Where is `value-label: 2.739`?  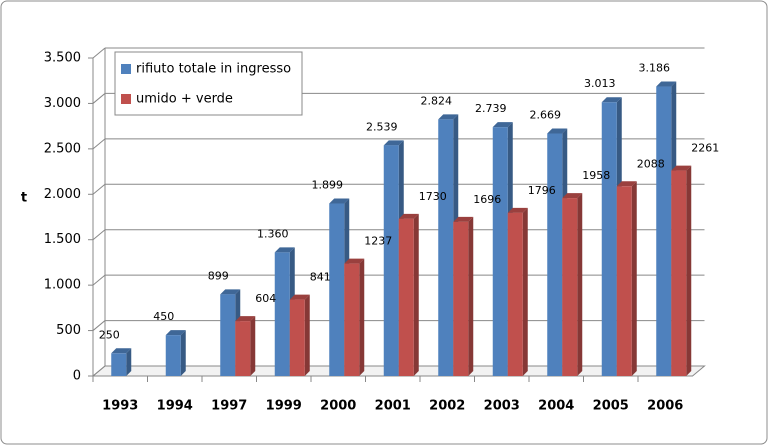 value-label: 2.739 is located at coordinates (491, 108).